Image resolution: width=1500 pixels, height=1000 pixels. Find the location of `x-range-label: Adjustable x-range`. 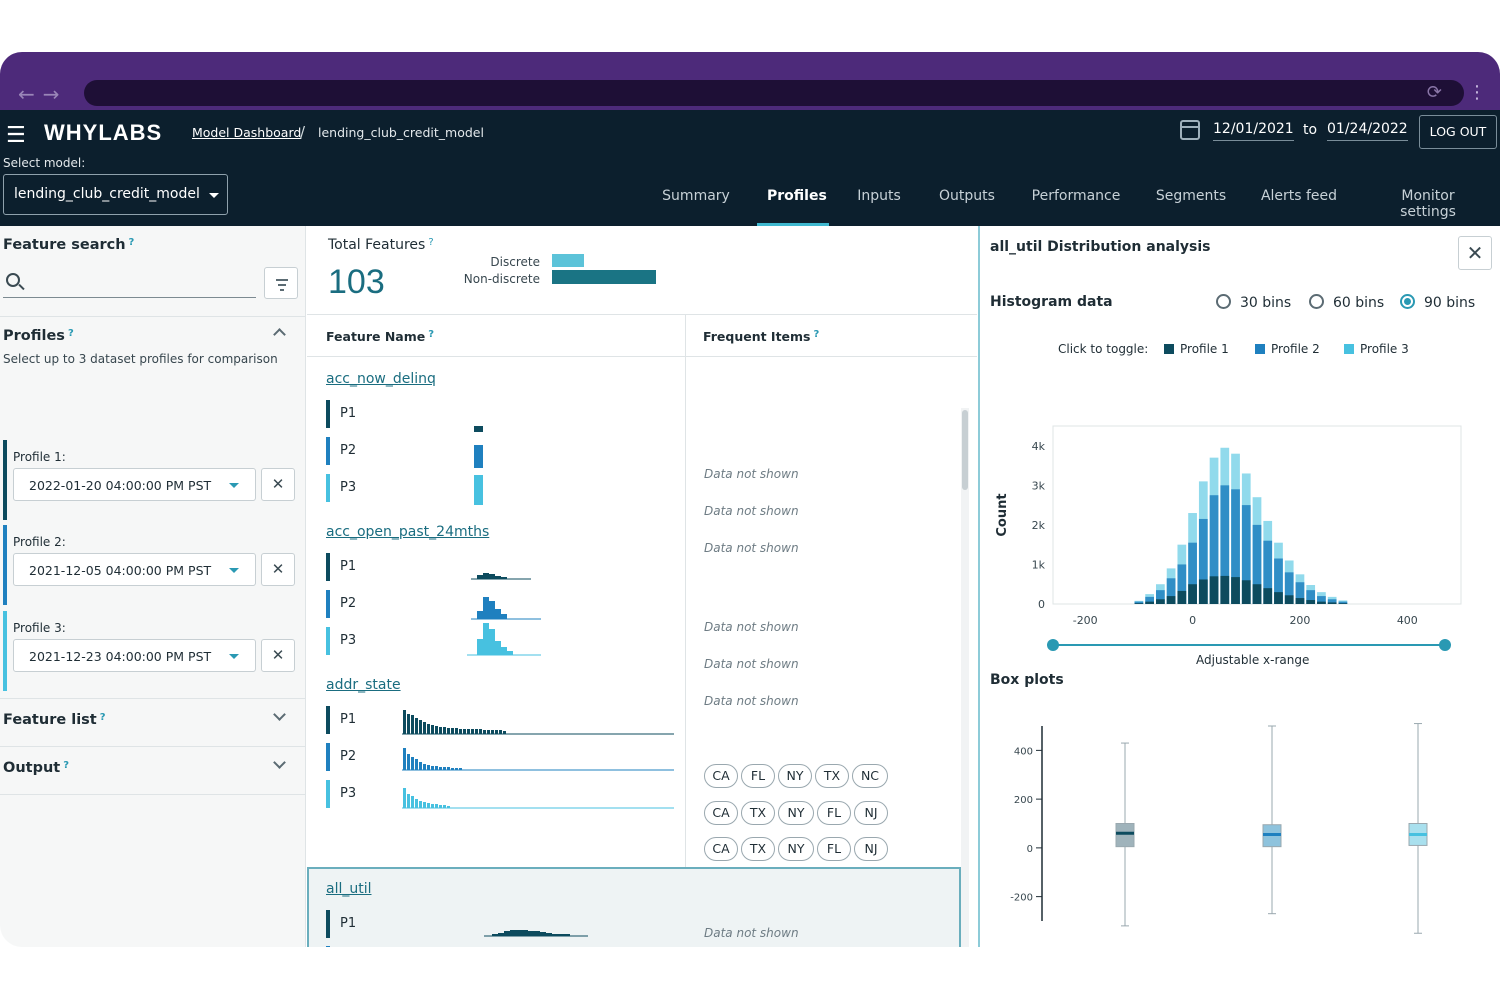

x-range-label: Adjustable x-range is located at coordinates (1253, 660).